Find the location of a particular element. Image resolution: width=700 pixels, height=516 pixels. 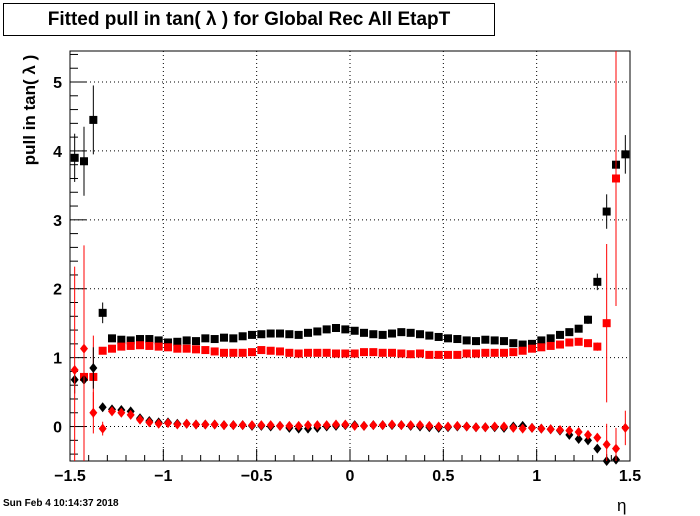

timestamp: Sun Feb 4 10:14:37 2018 is located at coordinates (61, 503).